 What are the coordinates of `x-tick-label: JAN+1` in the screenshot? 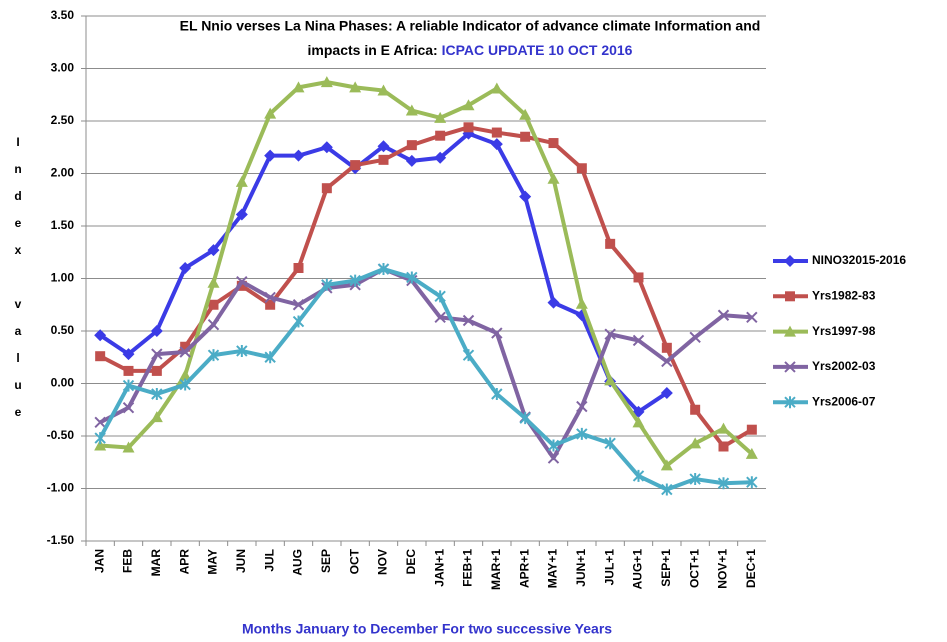 It's located at (439, 568).